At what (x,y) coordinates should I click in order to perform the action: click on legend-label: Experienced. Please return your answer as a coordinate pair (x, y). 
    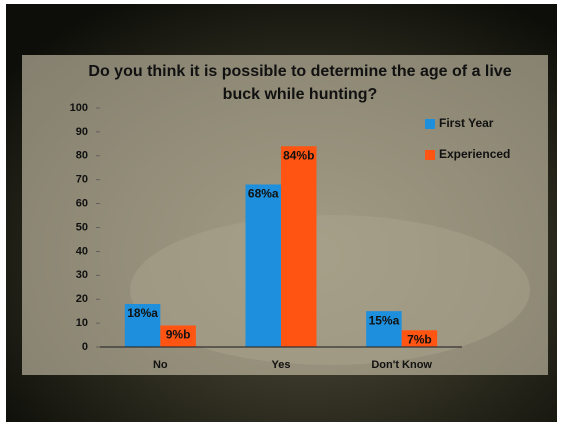
    Looking at the image, I should click on (474, 154).